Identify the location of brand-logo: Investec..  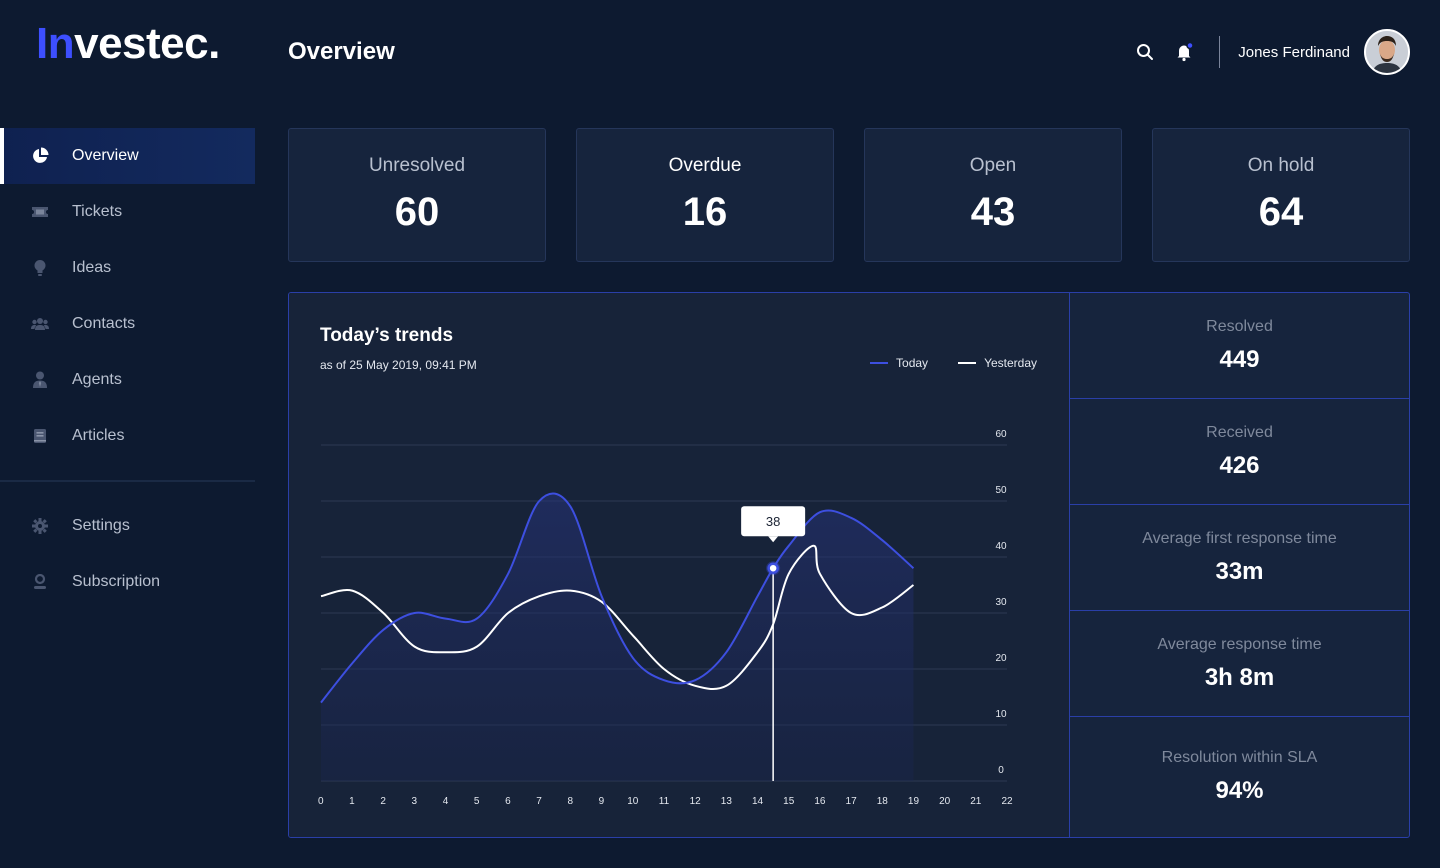
(128, 44).